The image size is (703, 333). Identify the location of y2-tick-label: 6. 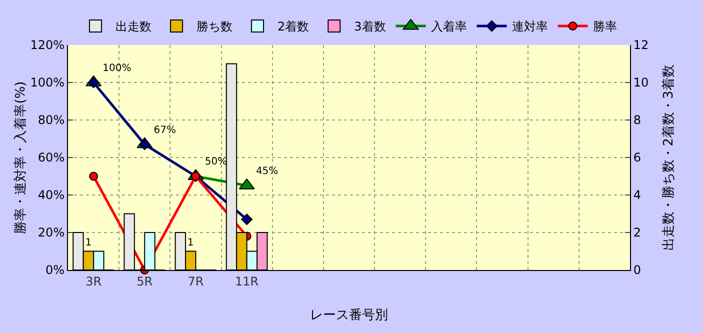
(637, 157).